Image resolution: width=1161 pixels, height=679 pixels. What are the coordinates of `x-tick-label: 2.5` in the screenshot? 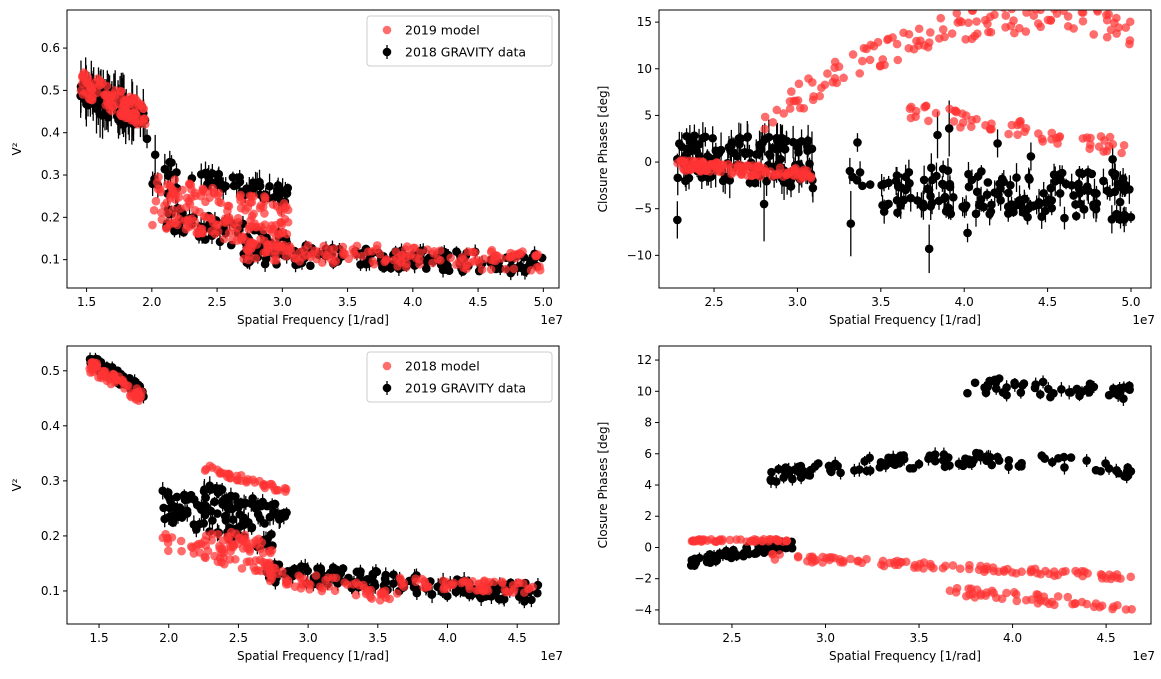 It's located at (713, 302).